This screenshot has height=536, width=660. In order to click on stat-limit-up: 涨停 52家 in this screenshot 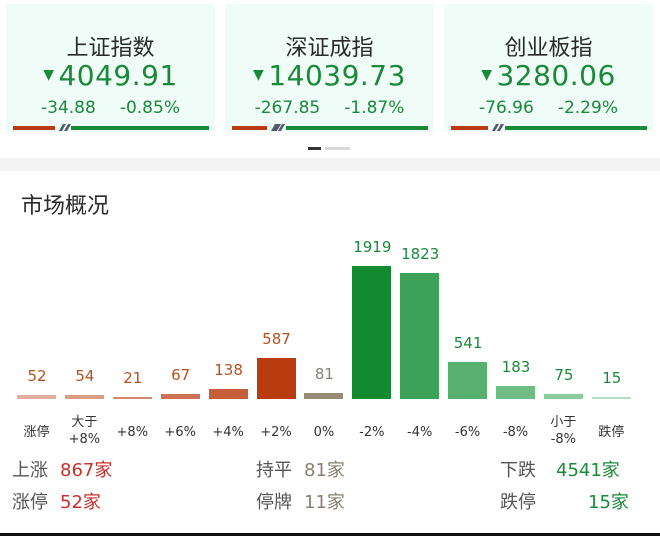, I will do `click(56, 502)`.